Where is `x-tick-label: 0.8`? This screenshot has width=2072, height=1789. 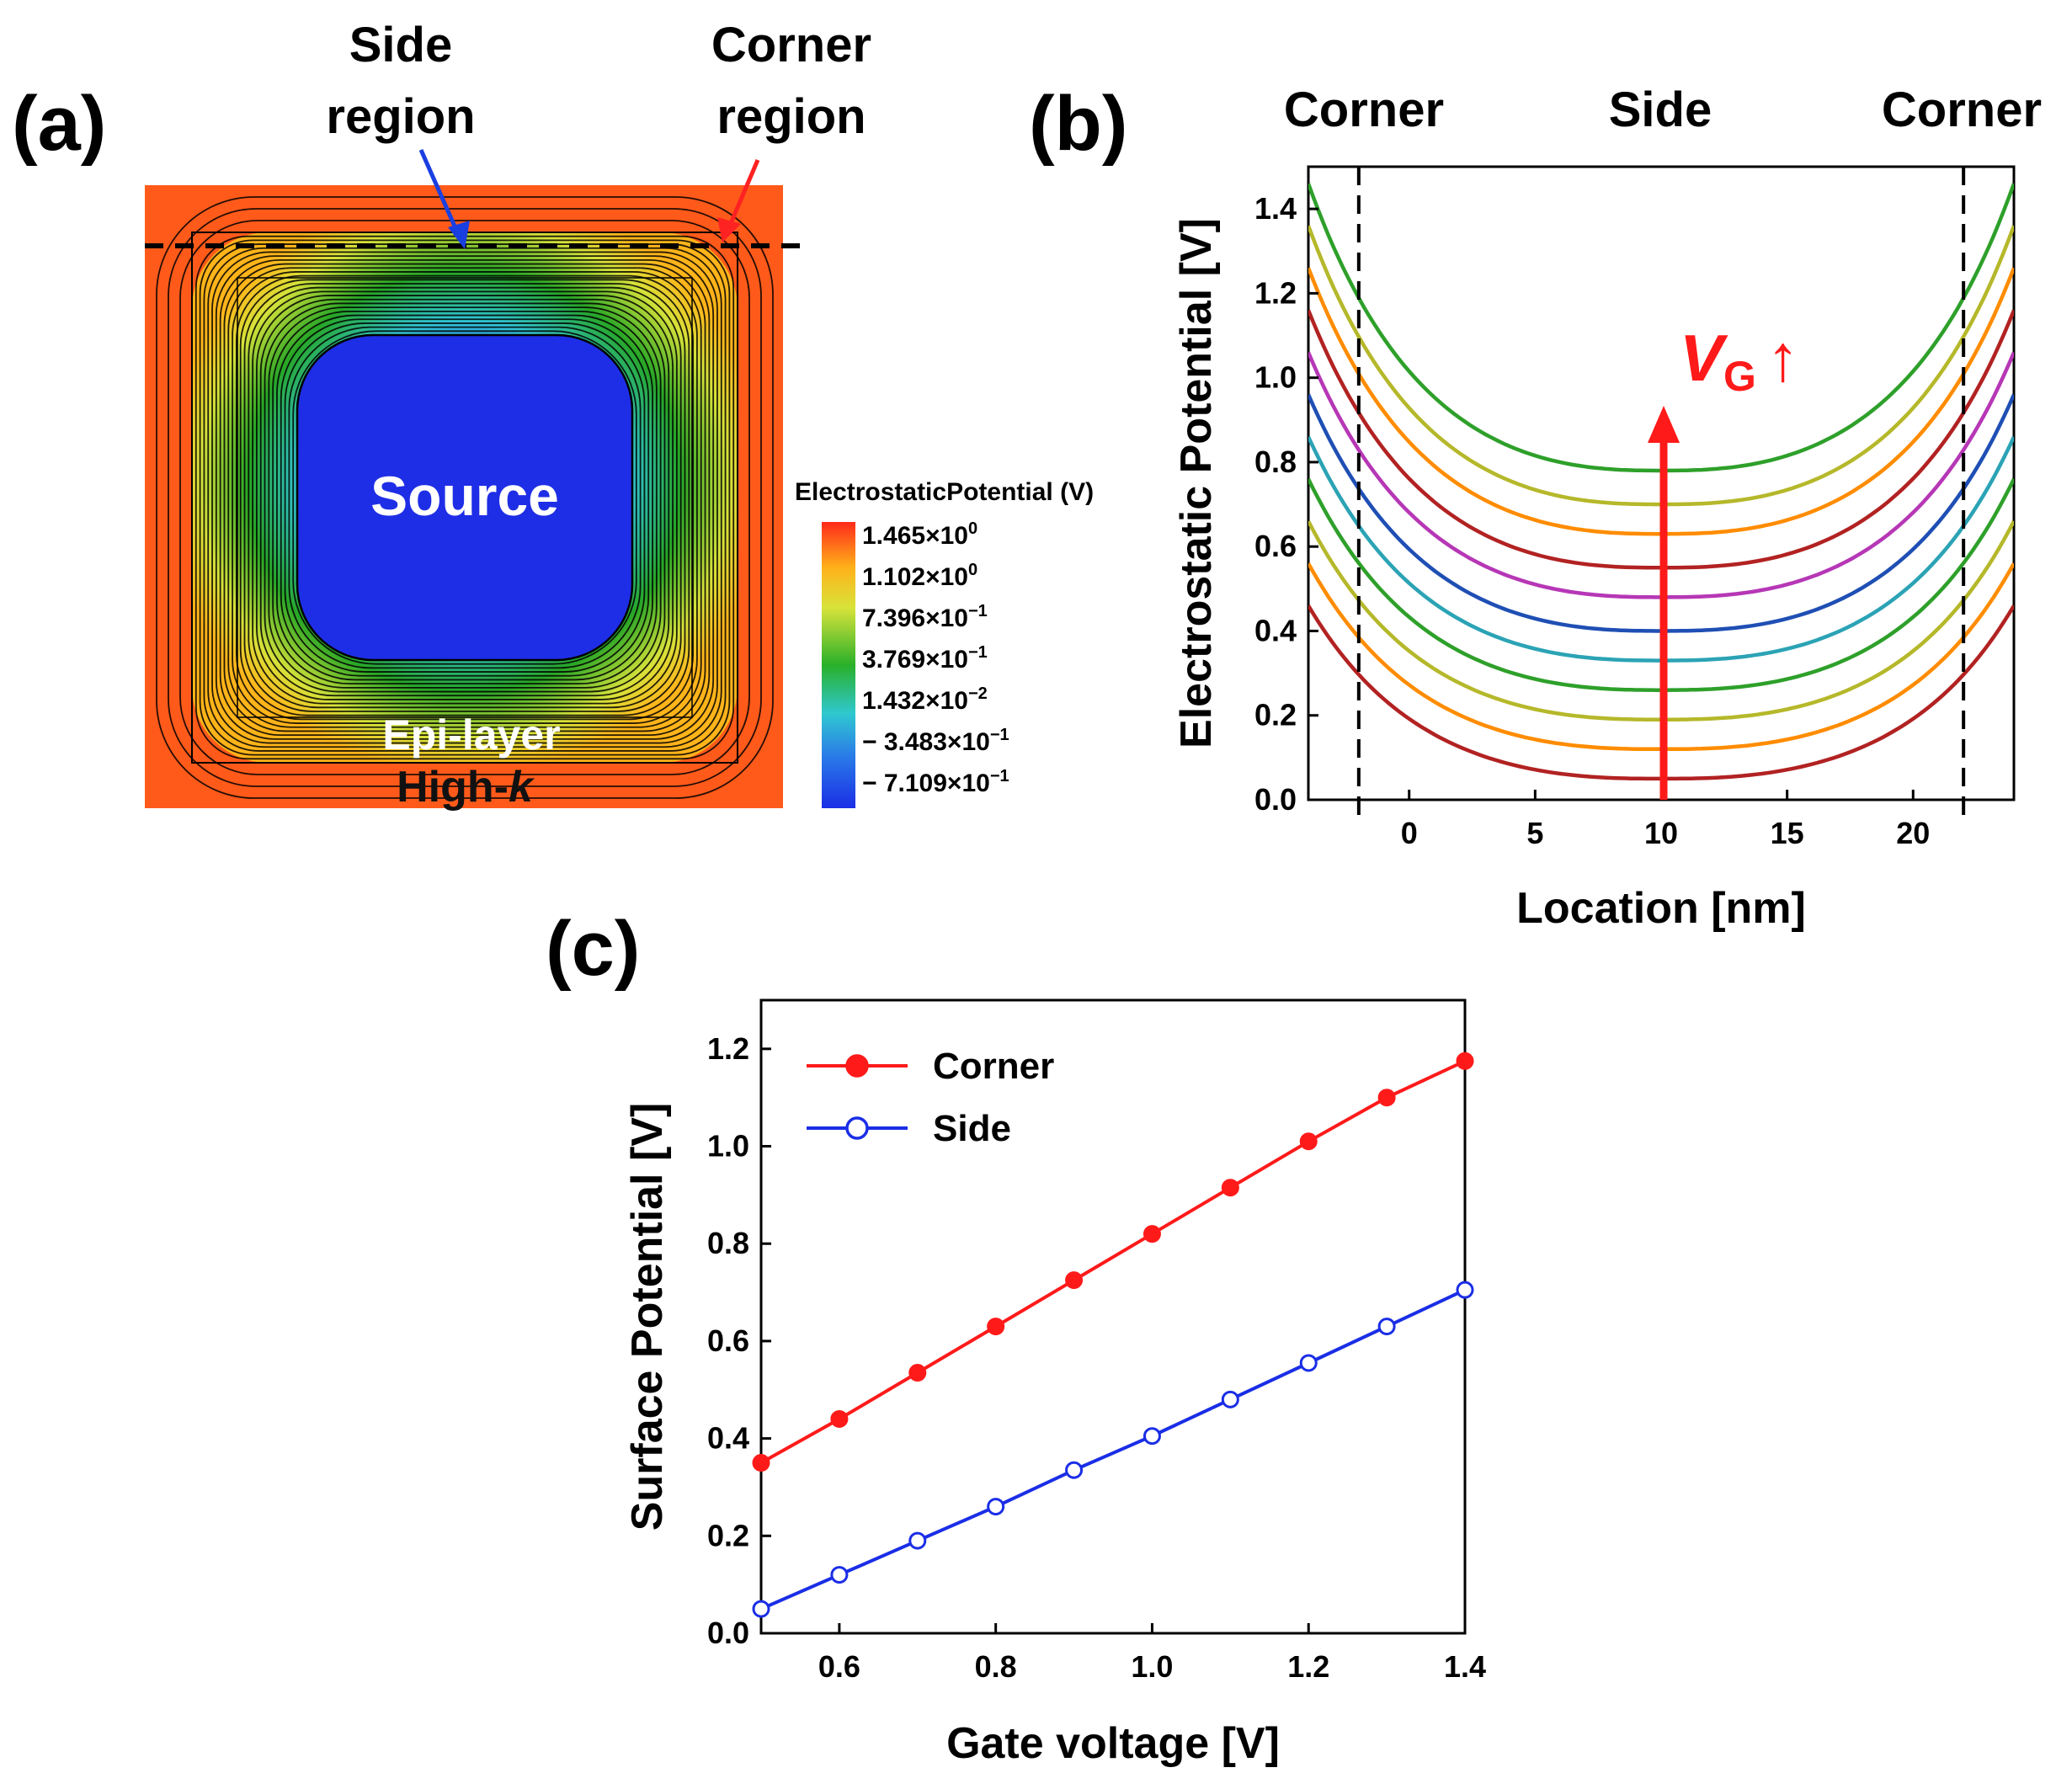 x-tick-label: 0.8 is located at coordinates (996, 1666).